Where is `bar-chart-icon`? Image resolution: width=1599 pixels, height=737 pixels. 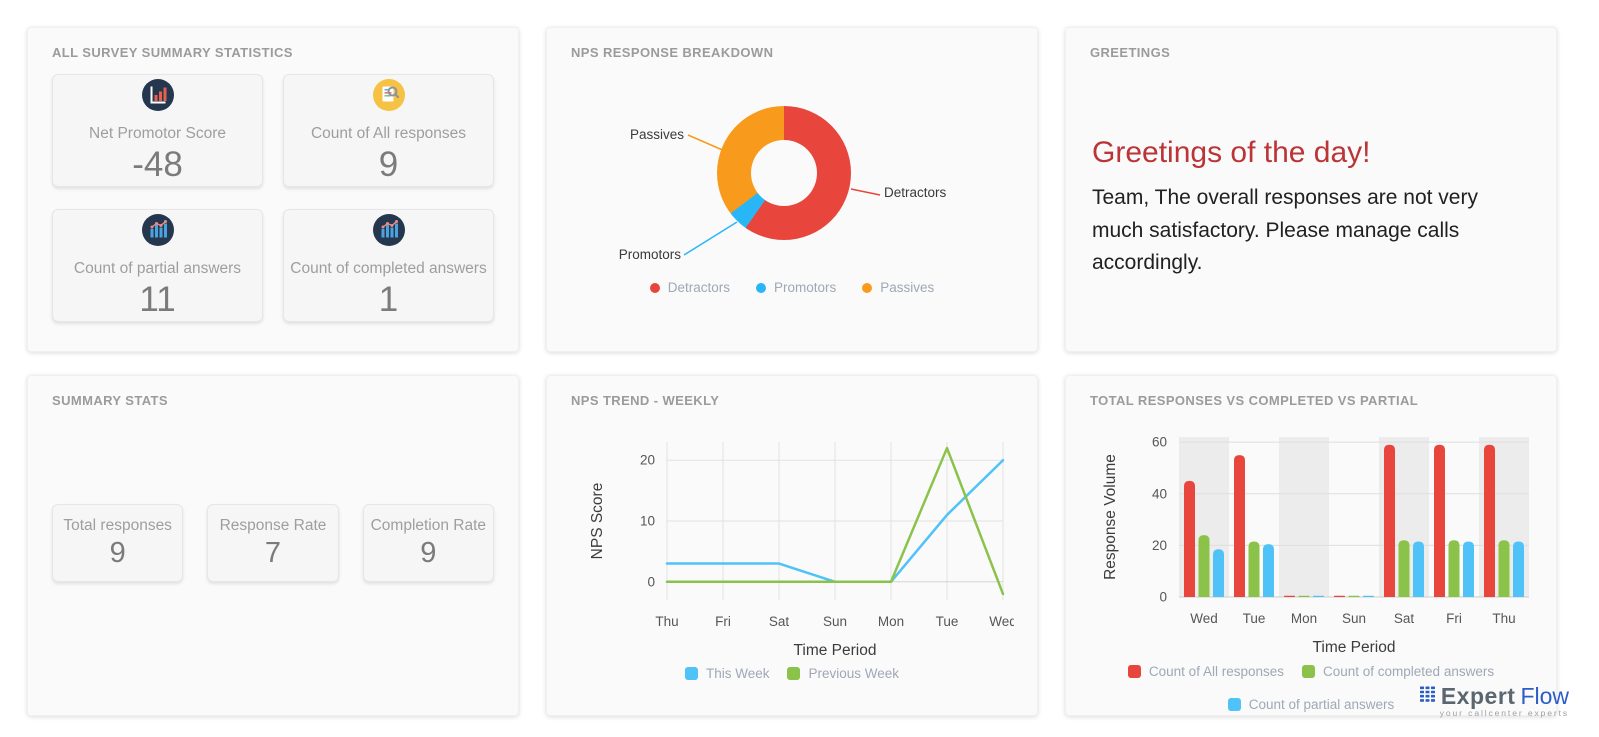 bar-chart-icon is located at coordinates (158, 97).